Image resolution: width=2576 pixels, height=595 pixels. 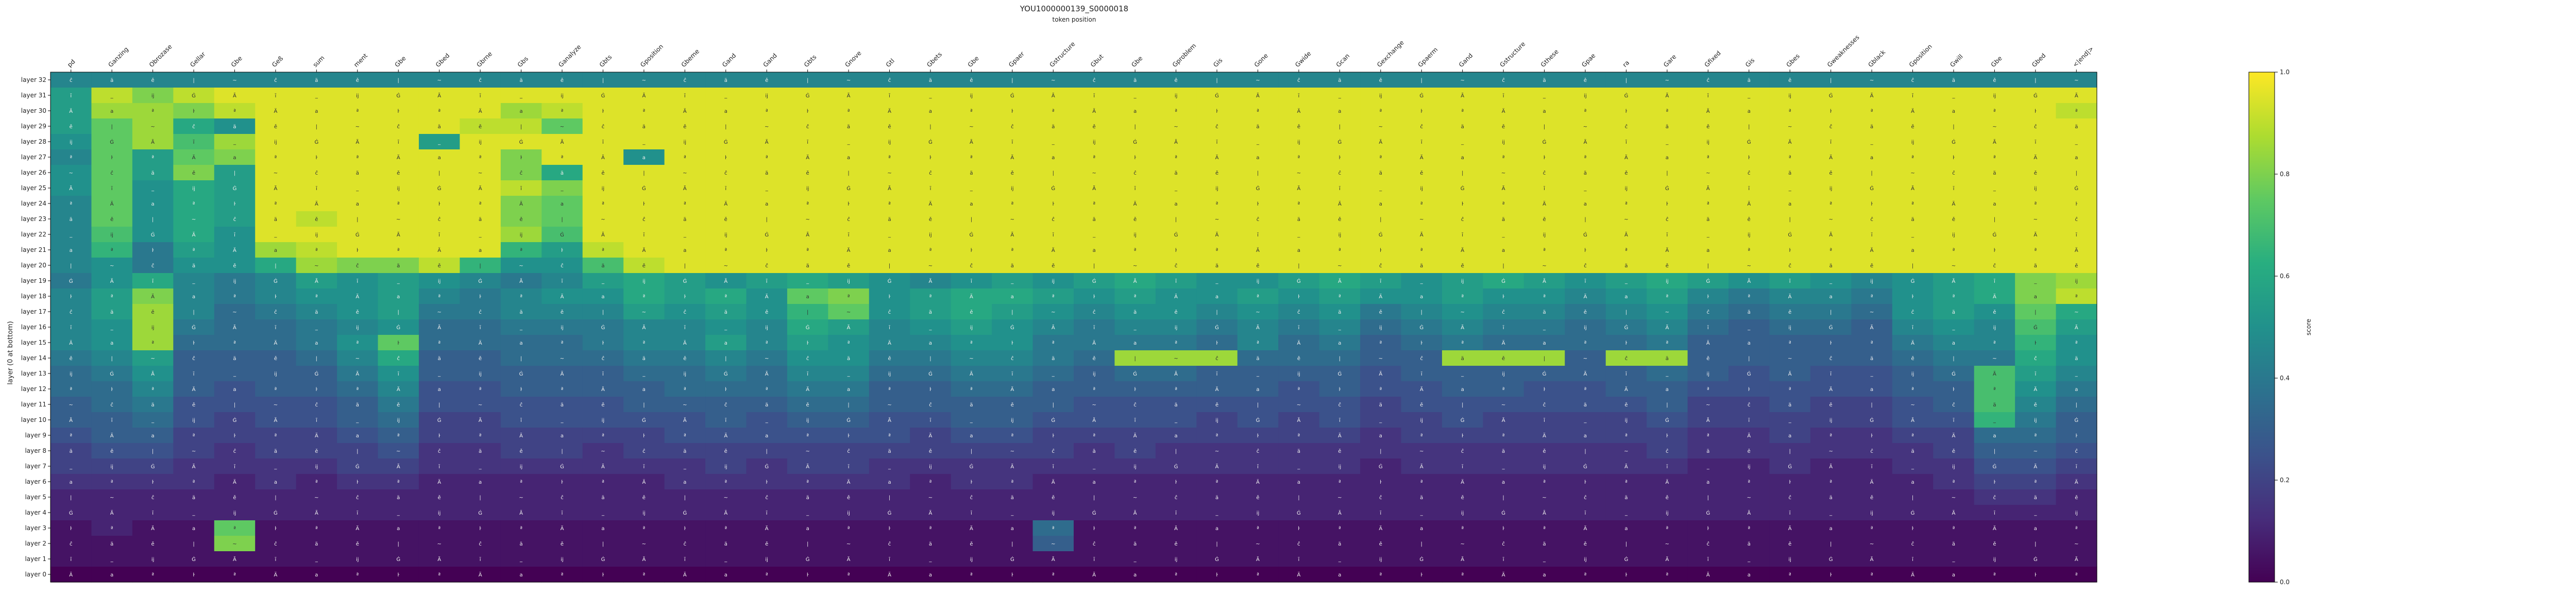 I want to click on x-tick-label: Gbeme, so click(x=690, y=58).